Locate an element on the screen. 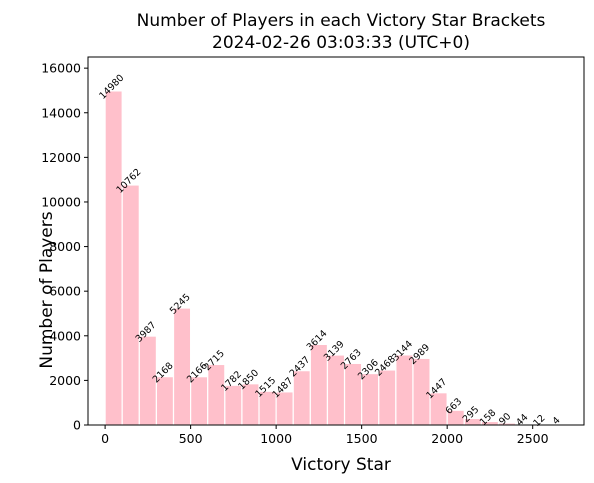 This screenshot has height=483, width=594. x-tick-label: 500 is located at coordinates (191, 438).